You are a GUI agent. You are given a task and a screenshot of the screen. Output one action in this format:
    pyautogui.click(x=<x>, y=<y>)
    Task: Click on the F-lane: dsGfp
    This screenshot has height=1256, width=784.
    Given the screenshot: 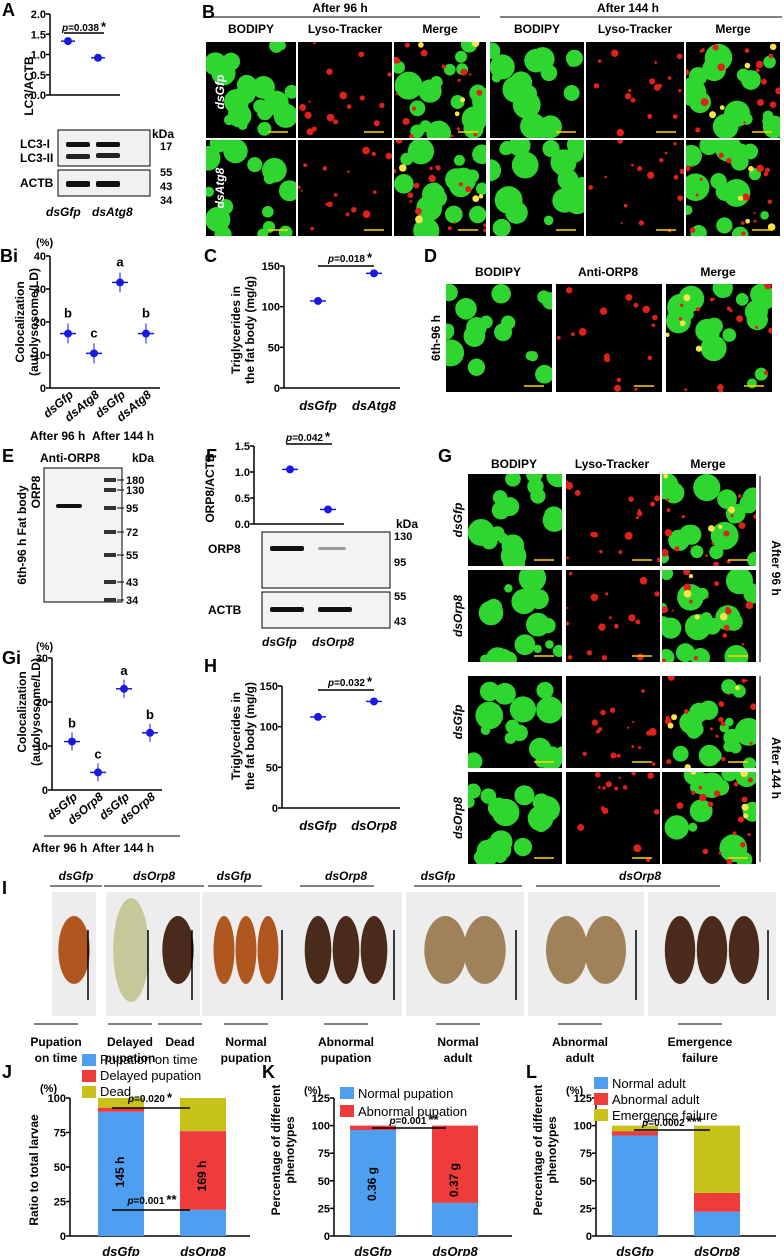 What is the action you would take?
    pyautogui.click(x=279, y=642)
    